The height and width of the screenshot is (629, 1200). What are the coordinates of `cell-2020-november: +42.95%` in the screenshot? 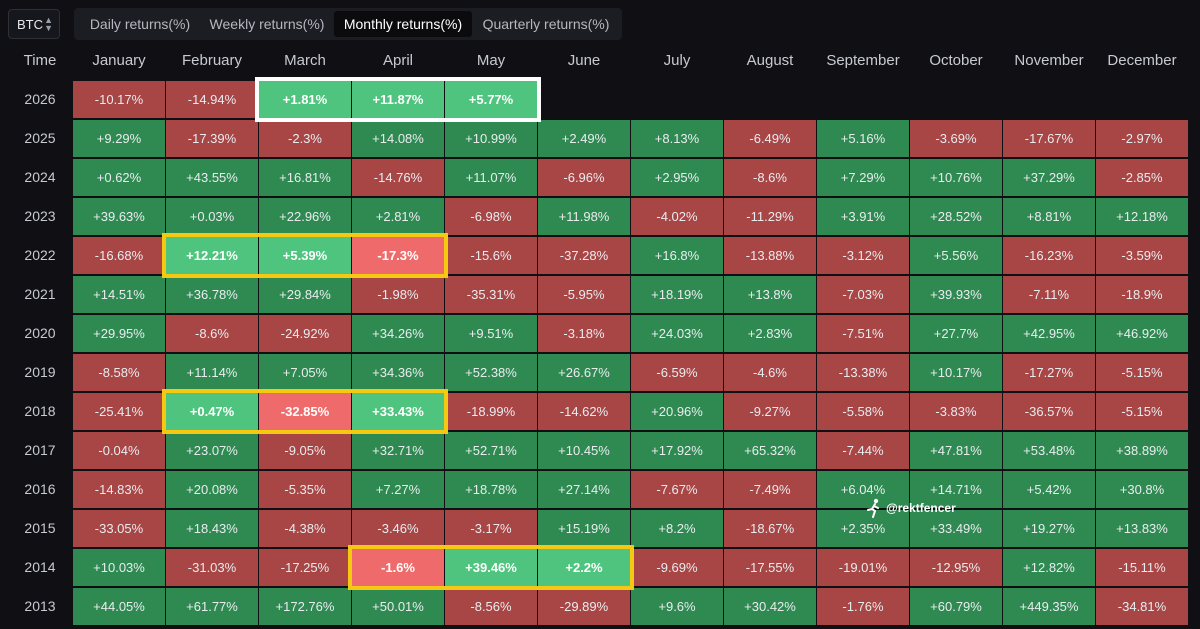 It's located at (1049, 333).